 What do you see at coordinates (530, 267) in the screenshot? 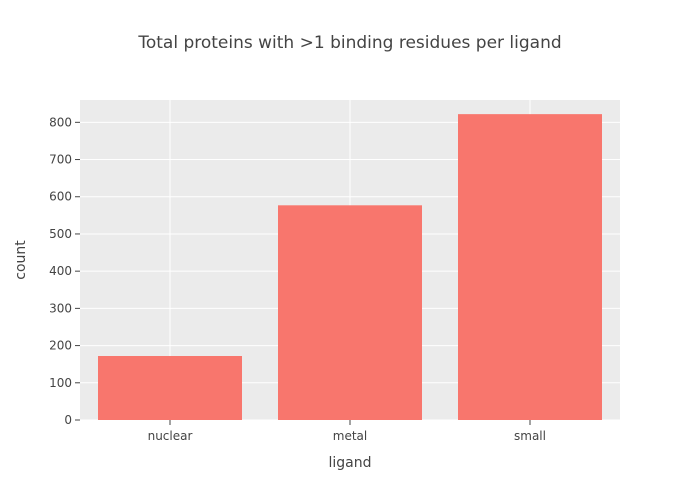
I see `bar-small` at bounding box center [530, 267].